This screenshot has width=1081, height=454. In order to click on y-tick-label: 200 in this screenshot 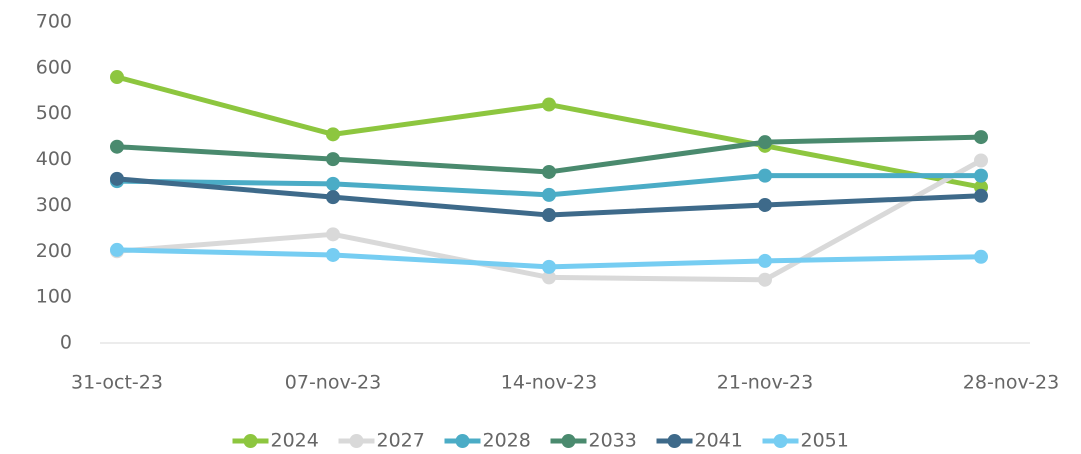, I will do `click(54, 251)`.